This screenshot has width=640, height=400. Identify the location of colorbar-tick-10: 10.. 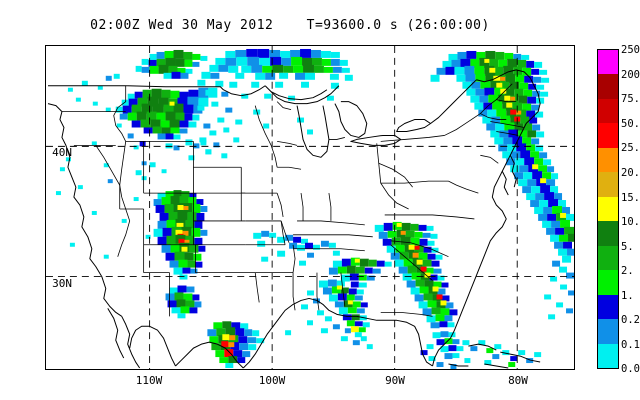
(630, 222).